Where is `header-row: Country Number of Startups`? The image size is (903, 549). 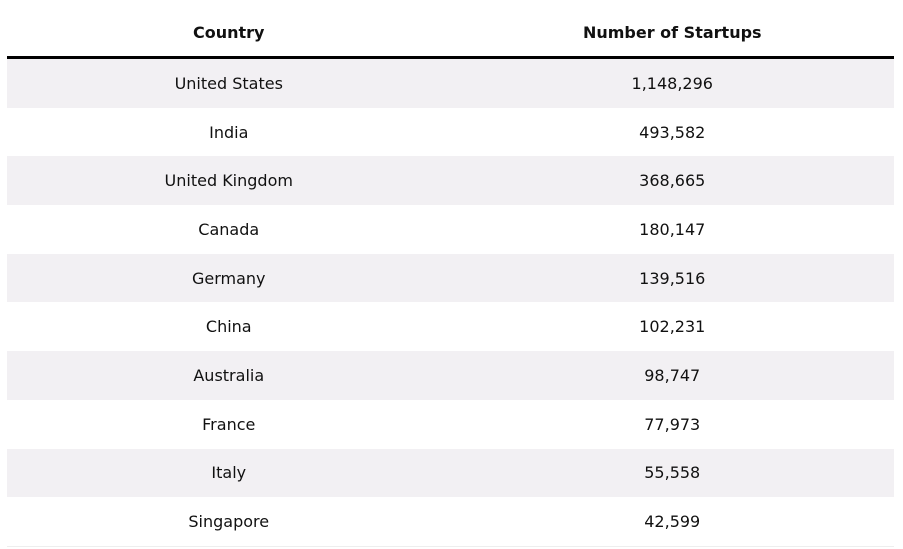
header-row: Country Number of Startups is located at coordinates (450, 33).